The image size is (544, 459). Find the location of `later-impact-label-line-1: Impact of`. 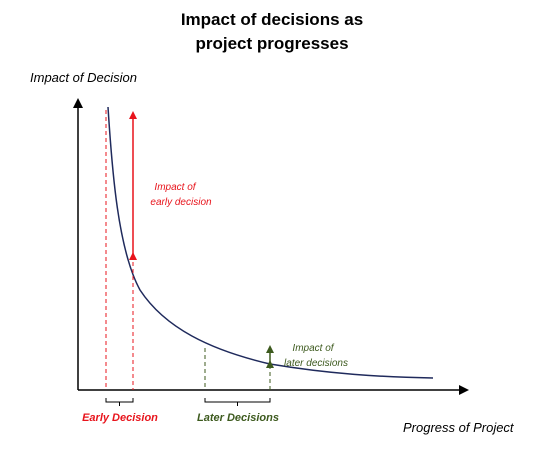

later-impact-label-line-1: Impact of is located at coordinates (313, 348).